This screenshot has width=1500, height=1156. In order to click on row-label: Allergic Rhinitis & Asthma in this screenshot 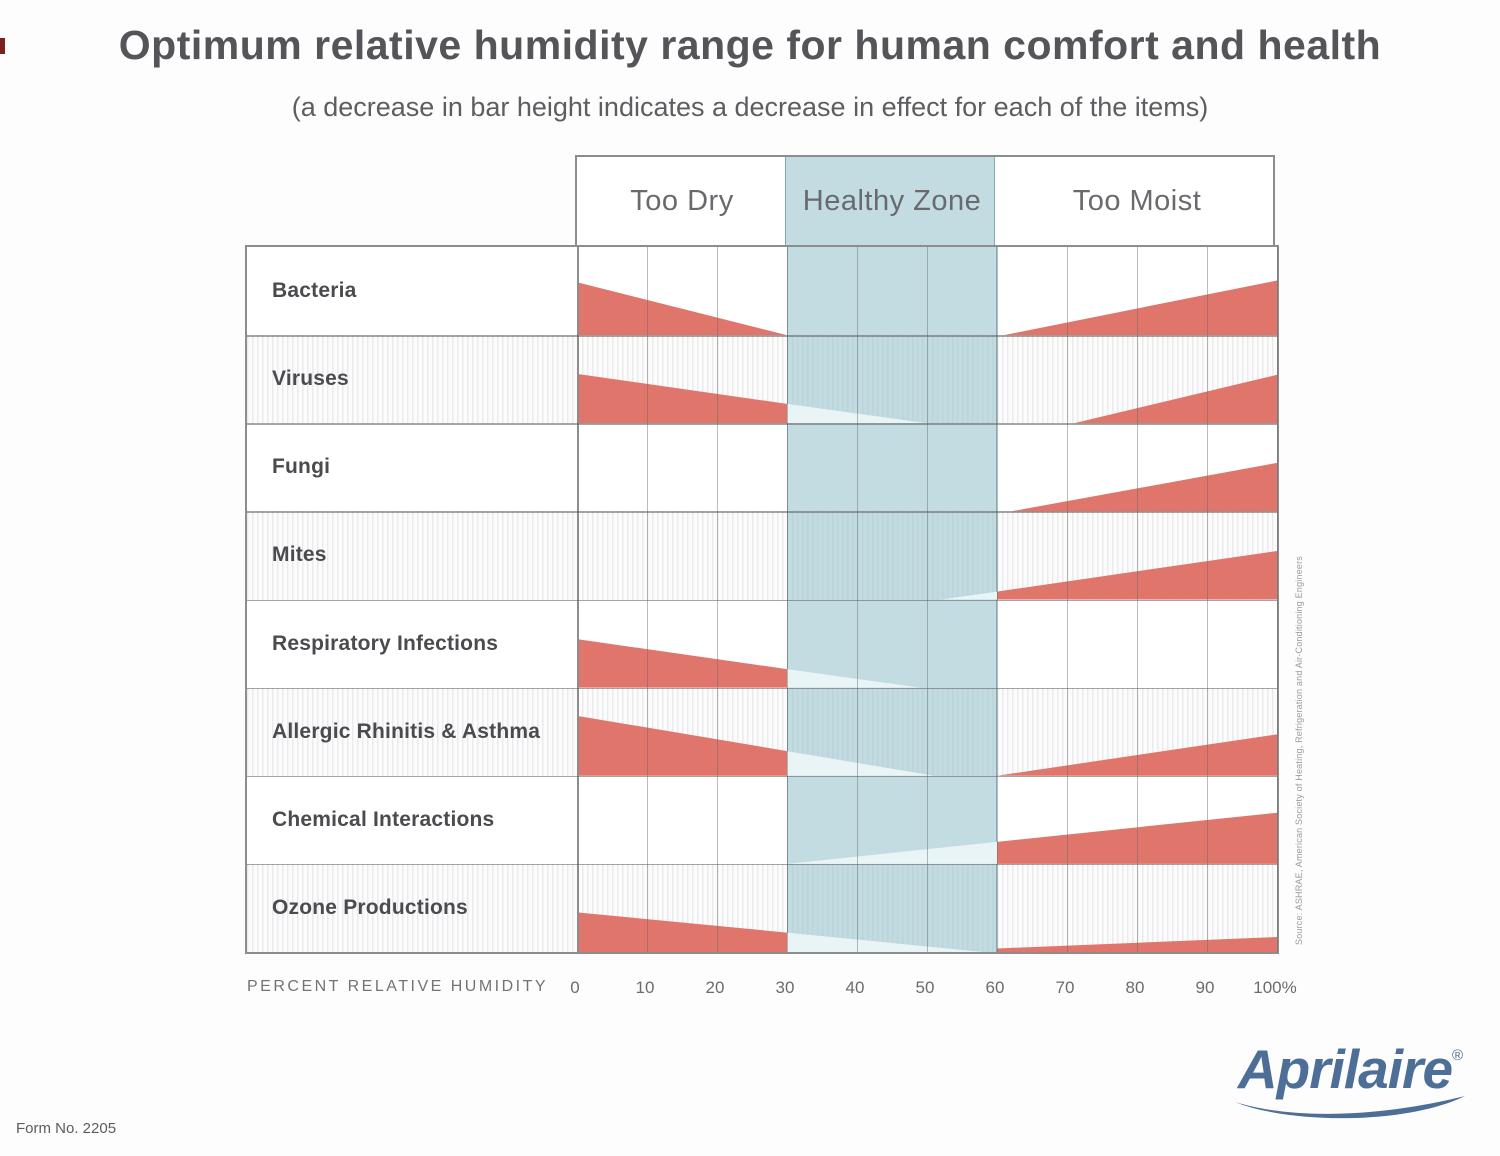, I will do `click(406, 731)`.